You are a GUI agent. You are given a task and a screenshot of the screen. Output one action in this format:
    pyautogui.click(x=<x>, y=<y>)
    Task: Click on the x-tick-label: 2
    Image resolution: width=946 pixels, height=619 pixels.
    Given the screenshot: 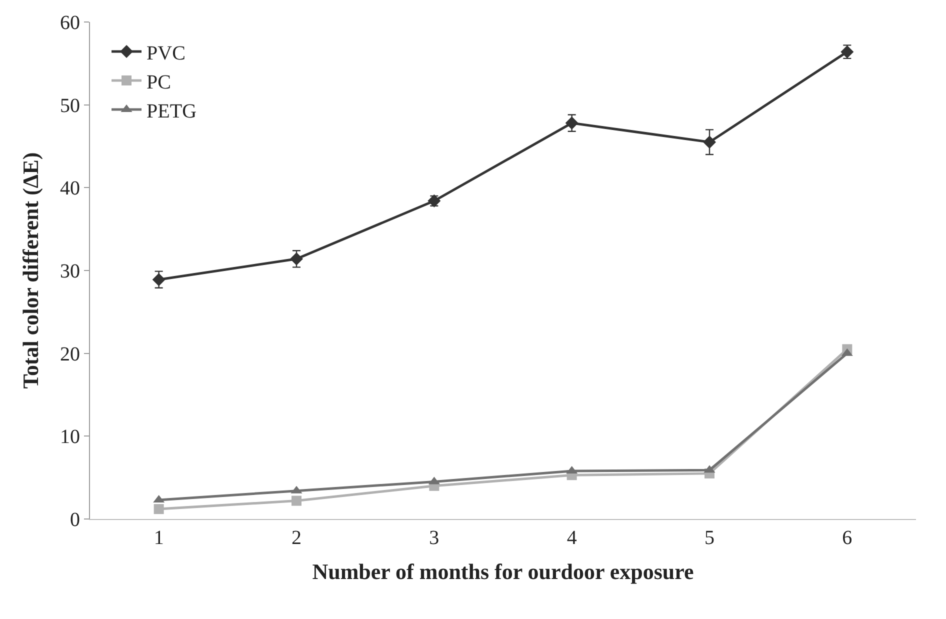 What is the action you would take?
    pyautogui.click(x=297, y=538)
    